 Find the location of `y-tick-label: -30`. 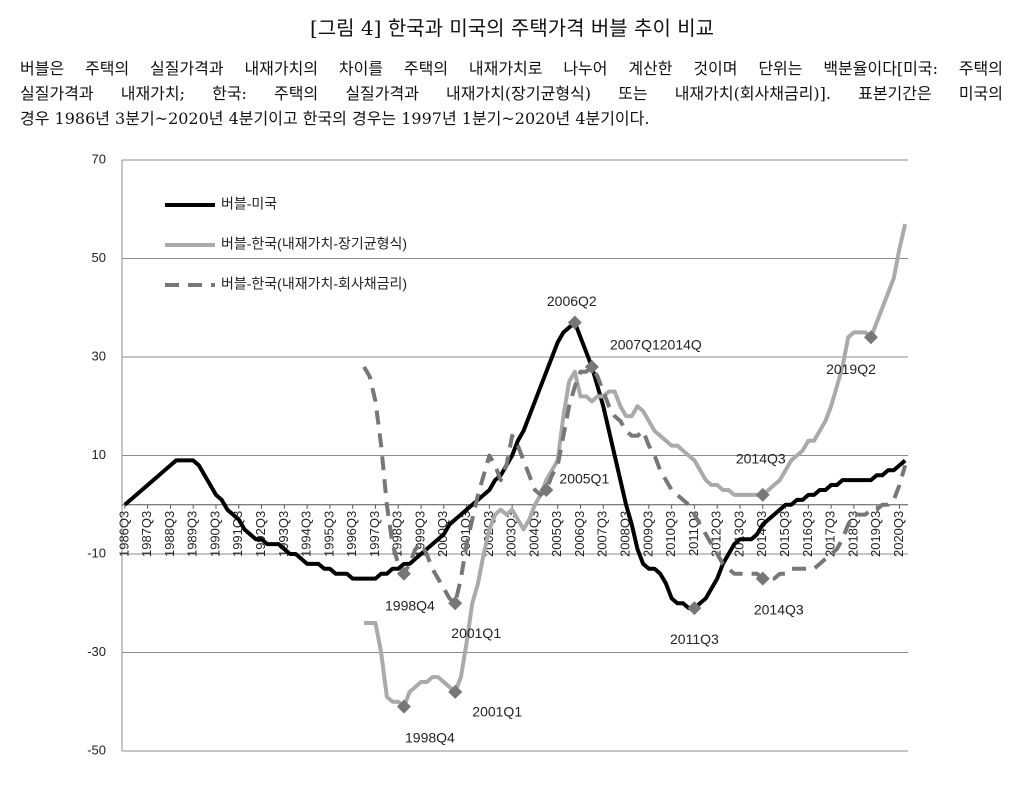

y-tick-label: -30 is located at coordinates (96, 651).